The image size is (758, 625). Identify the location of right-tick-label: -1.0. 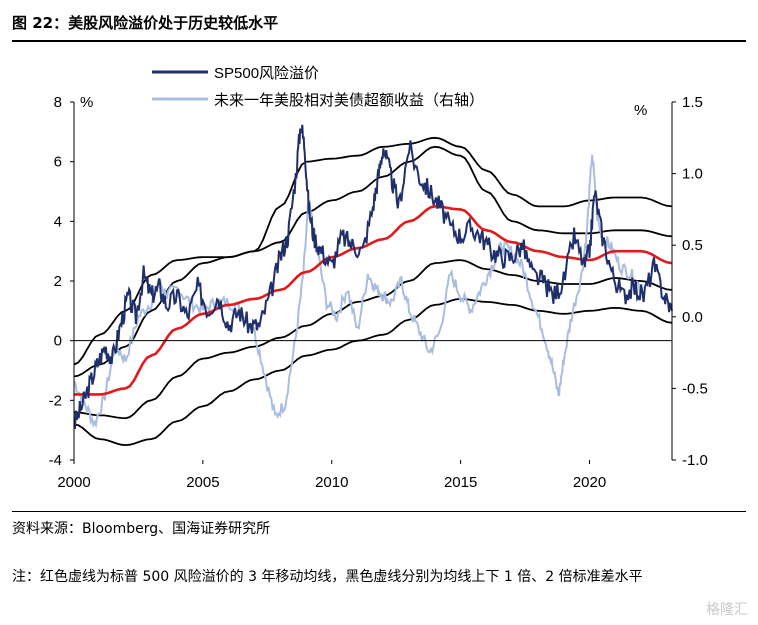
(695, 460).